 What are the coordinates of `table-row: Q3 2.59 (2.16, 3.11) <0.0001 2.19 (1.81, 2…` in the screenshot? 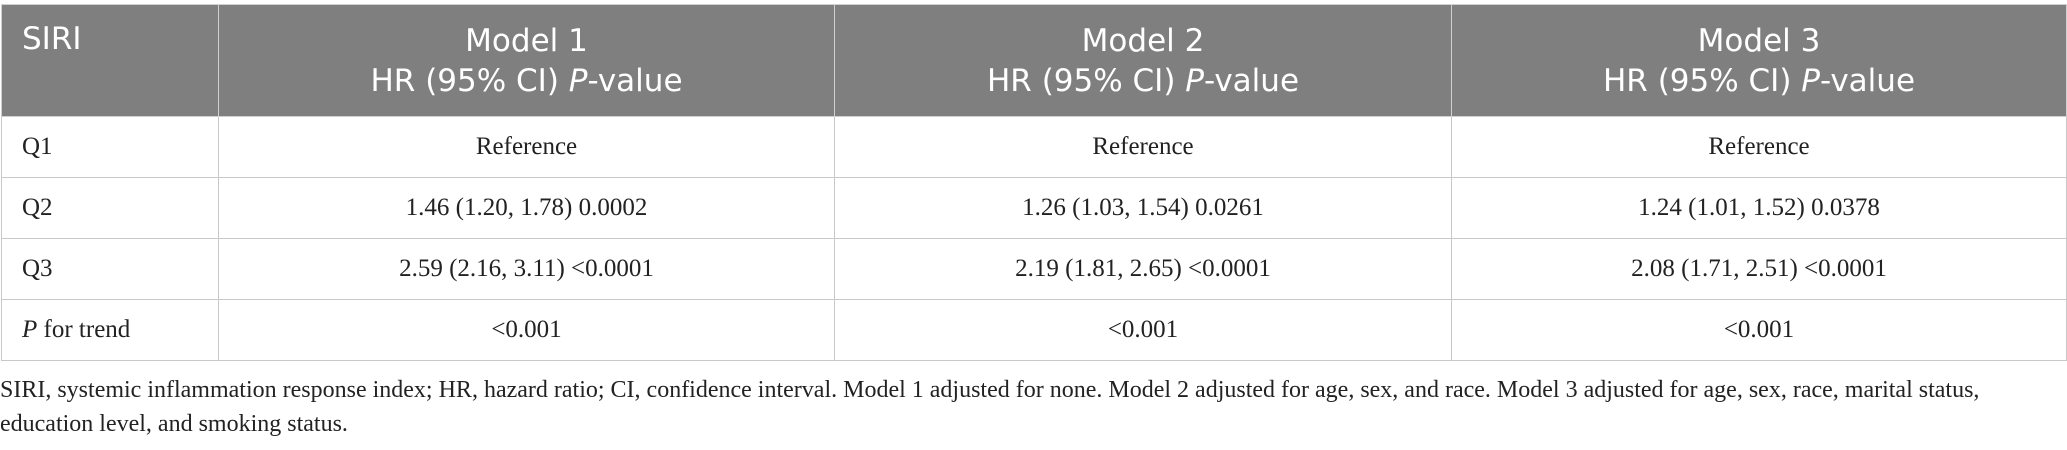 It's located at (1034, 269).